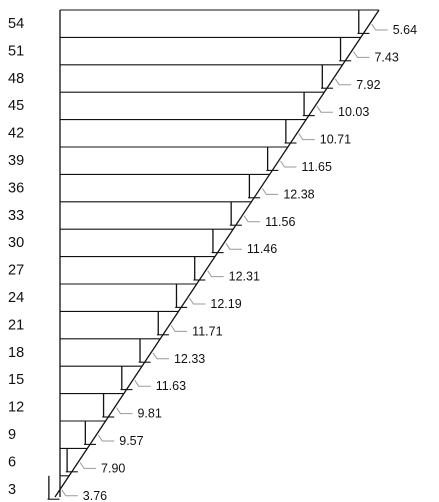 The height and width of the screenshot is (502, 439). What do you see at coordinates (16, 380) in the screenshot?
I see `row-label: 15` at bounding box center [16, 380].